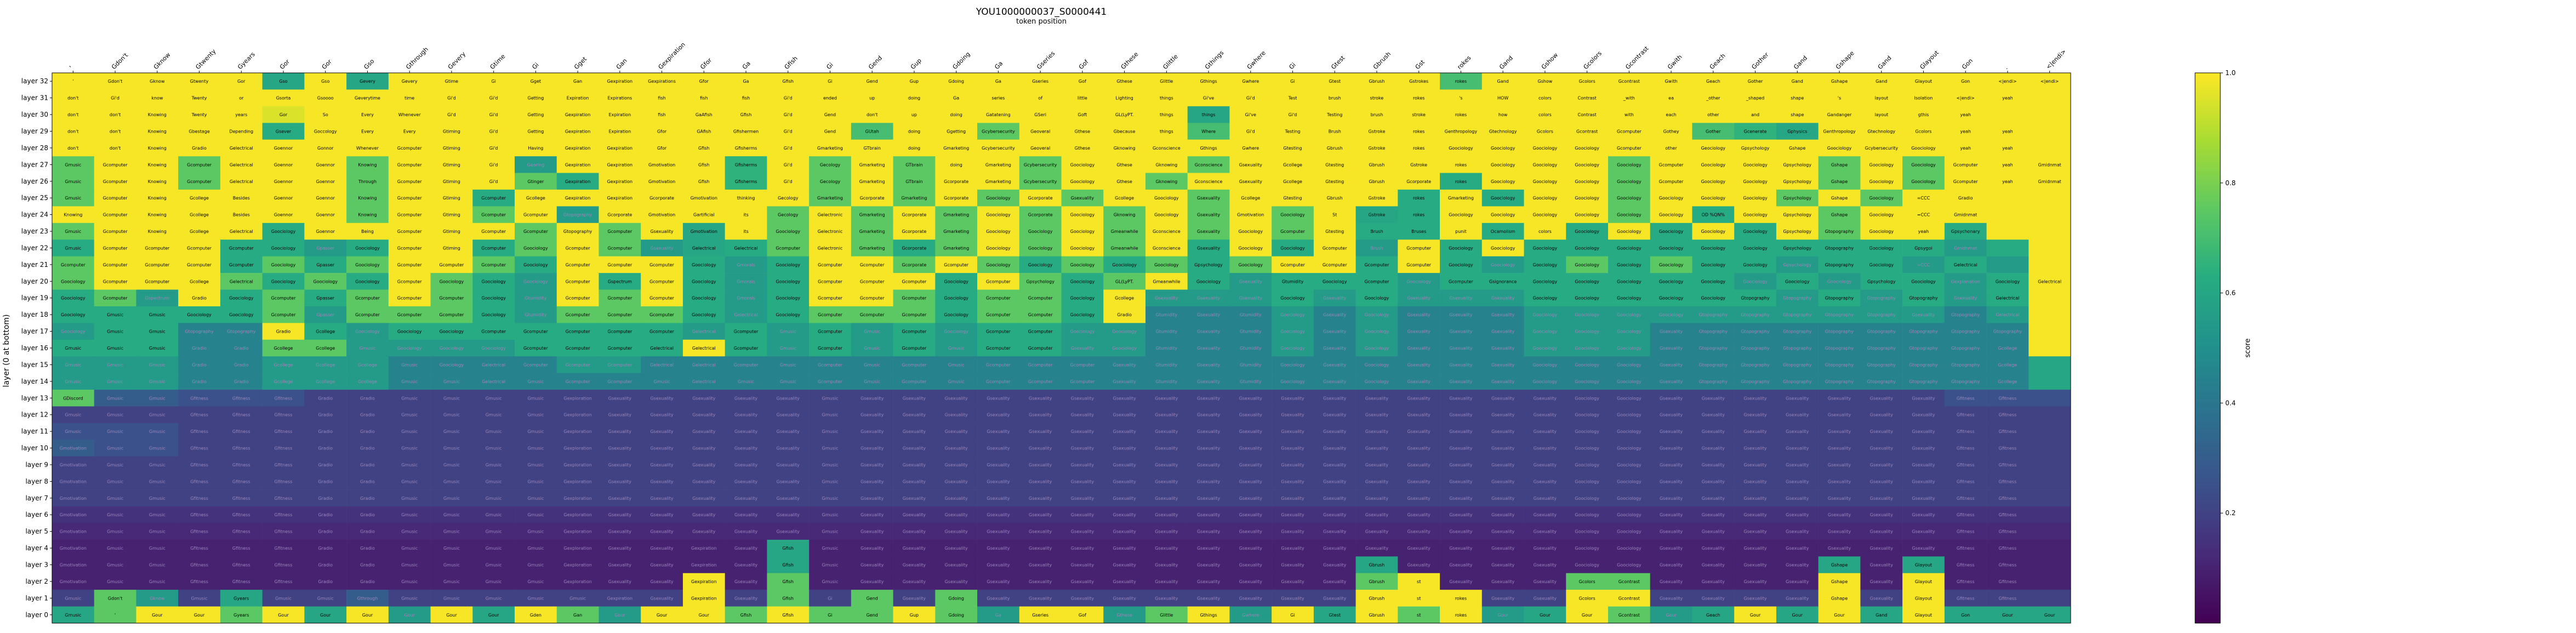  I want to click on x-tick-label: rokes, so click(1464, 62).